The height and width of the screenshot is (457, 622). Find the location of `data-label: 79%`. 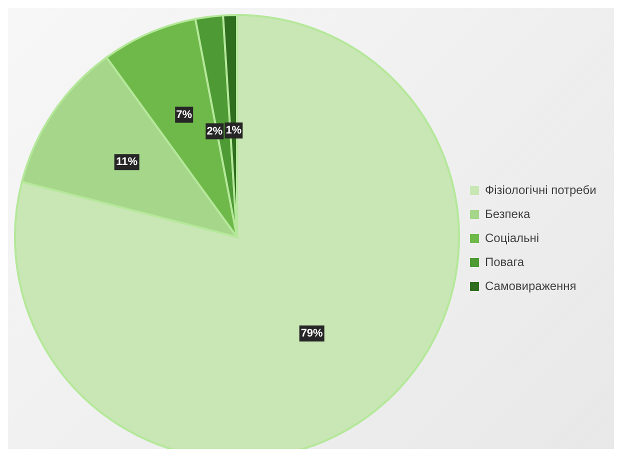

data-label: 79% is located at coordinates (312, 333).